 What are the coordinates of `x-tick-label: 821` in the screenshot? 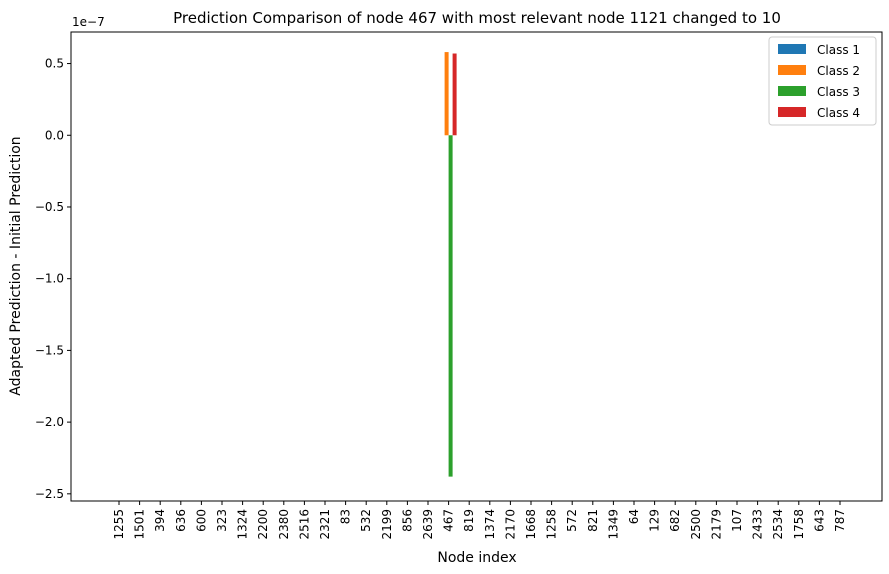 It's located at (593, 520).